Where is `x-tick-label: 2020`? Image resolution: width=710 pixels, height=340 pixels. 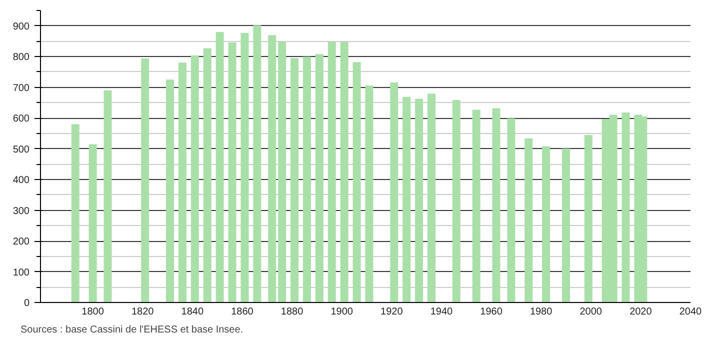 x-tick-label: 2020 is located at coordinates (641, 312).